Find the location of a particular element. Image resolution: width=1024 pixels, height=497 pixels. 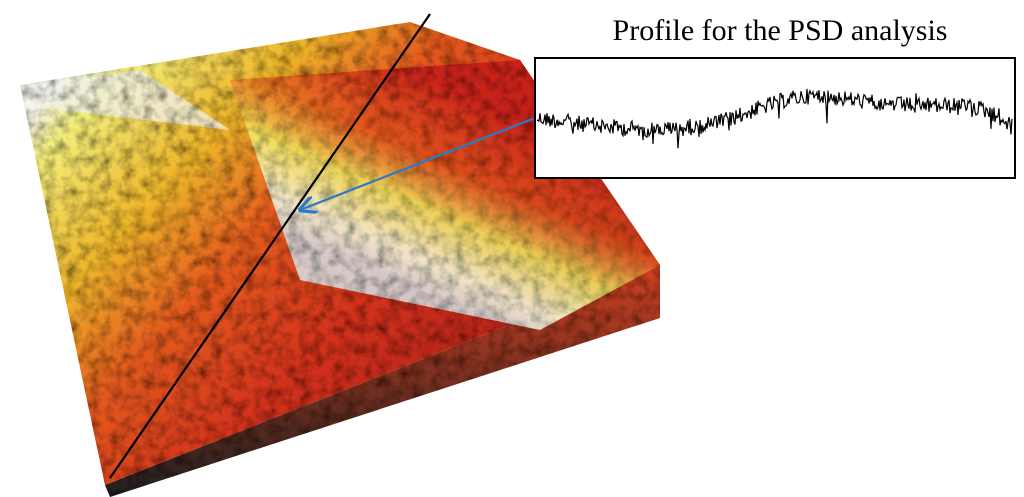

title: Profile for the PSD analysis is located at coordinates (780, 30).